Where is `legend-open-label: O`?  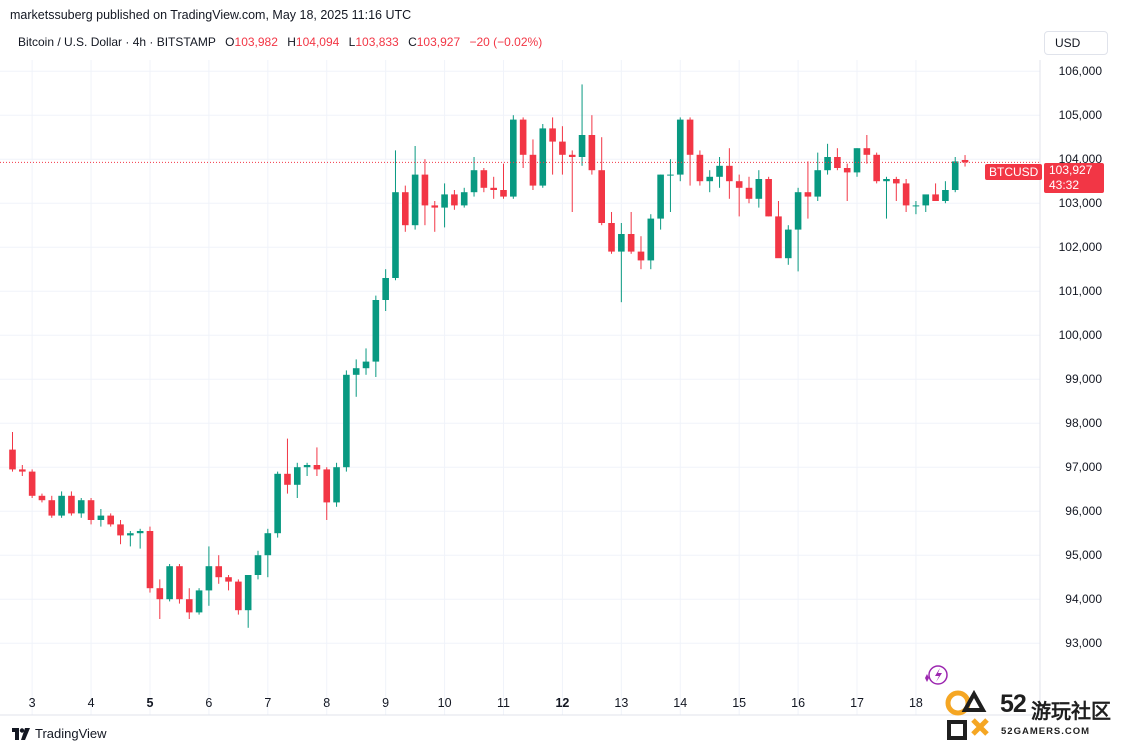 legend-open-label: O is located at coordinates (230, 42).